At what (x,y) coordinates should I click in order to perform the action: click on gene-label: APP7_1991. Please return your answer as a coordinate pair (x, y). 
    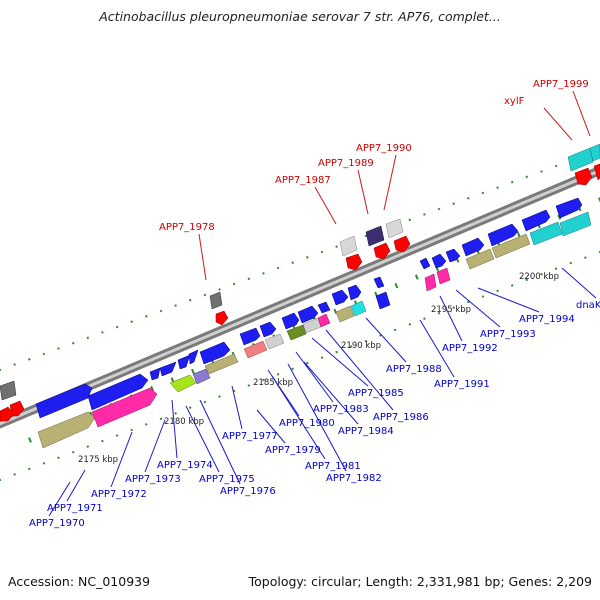
    Looking at the image, I should click on (462, 384).